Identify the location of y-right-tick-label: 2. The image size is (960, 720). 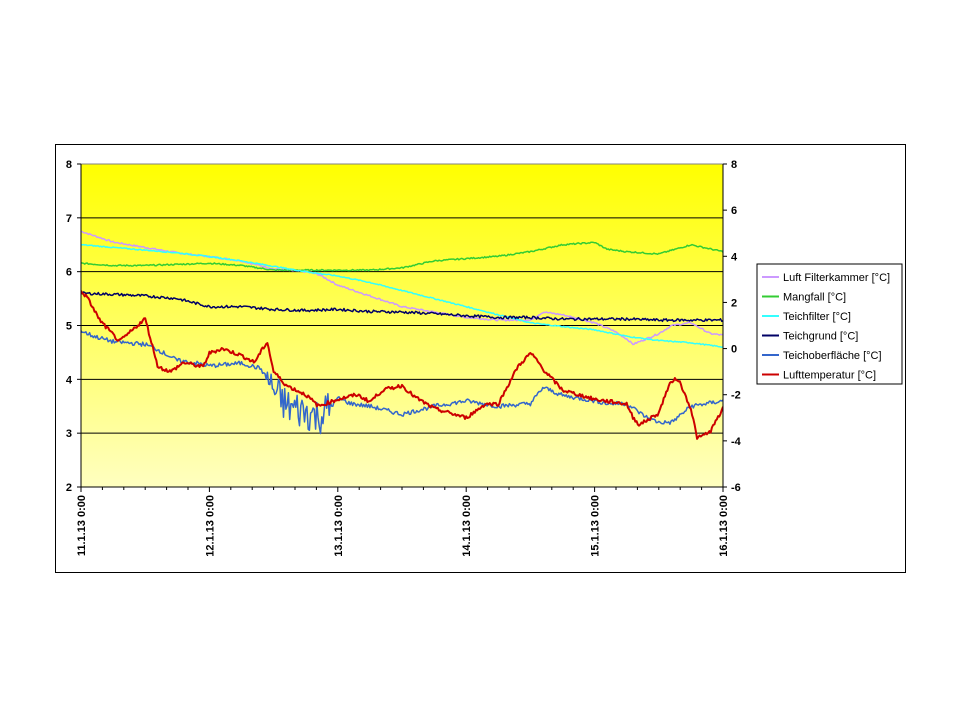
(734, 303).